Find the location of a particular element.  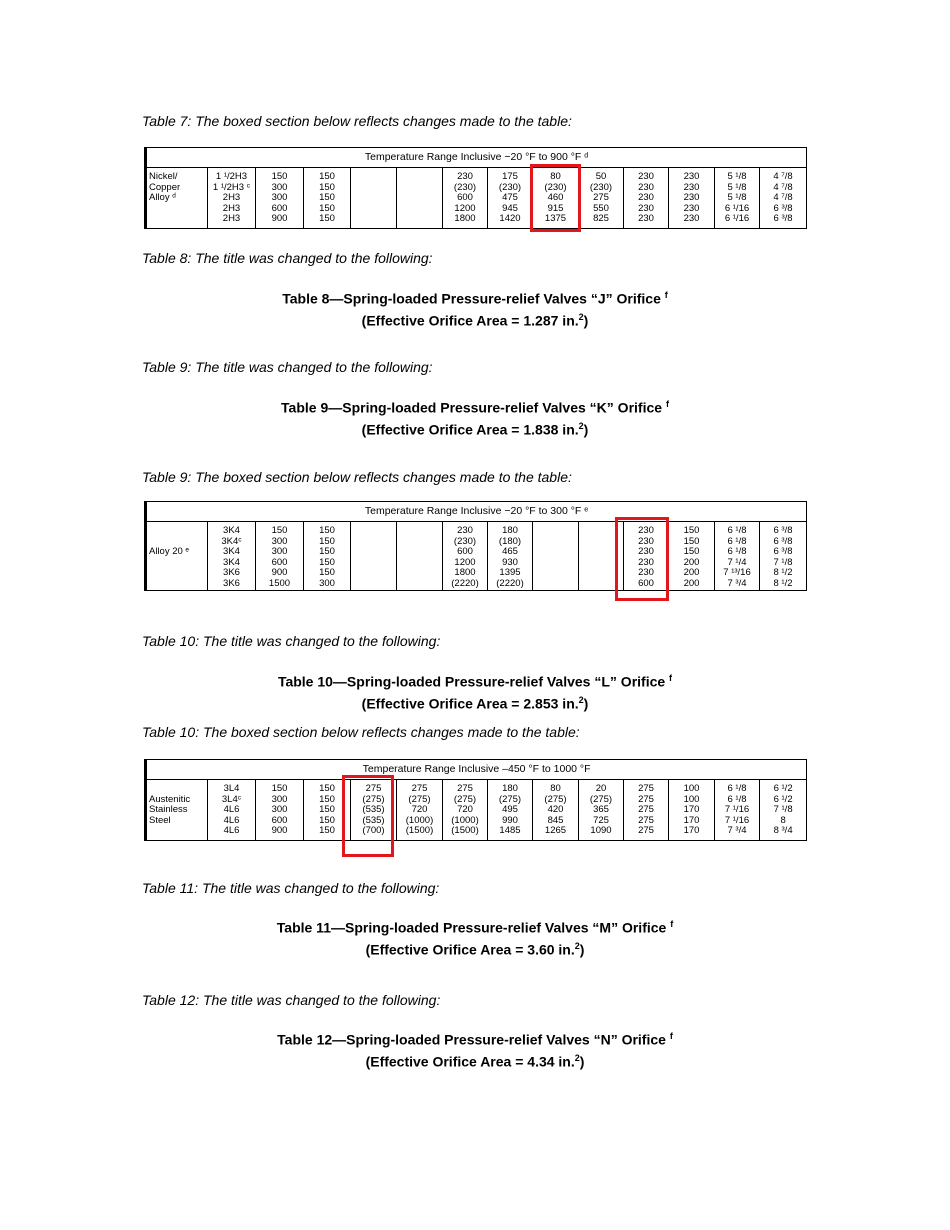

material-cell: Alloy 20 ᵉ is located at coordinates (176, 556).